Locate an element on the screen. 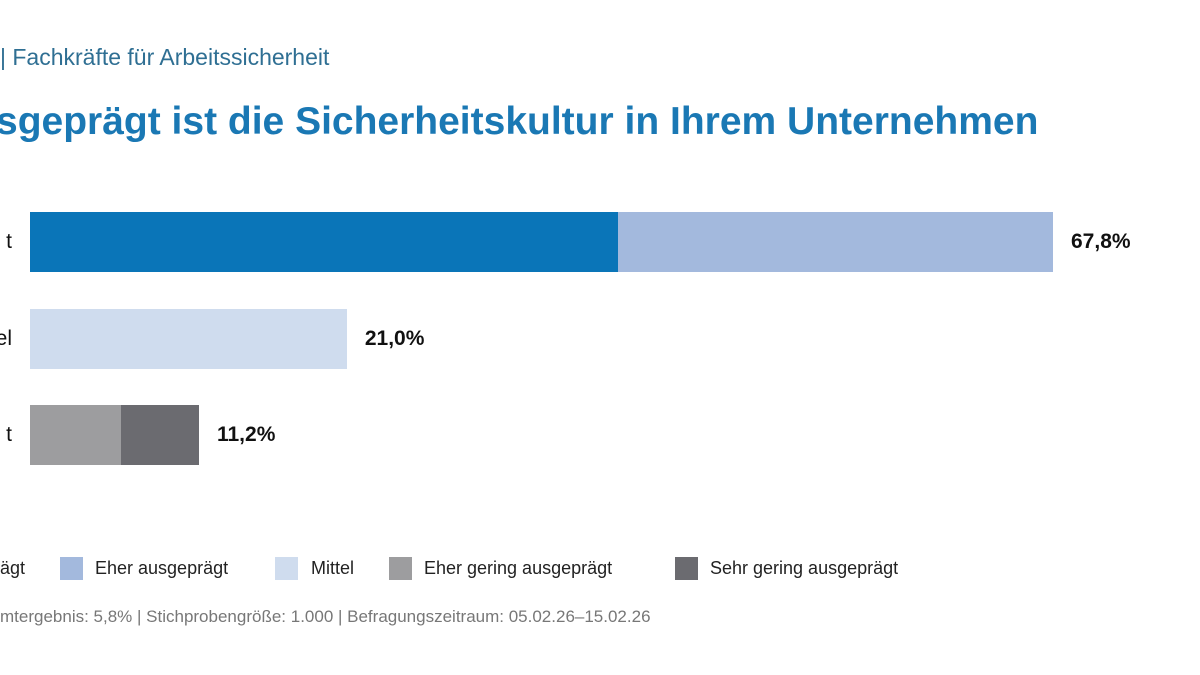 The height and width of the screenshot is (675, 1200). legend-label: Mittel is located at coordinates (333, 568).